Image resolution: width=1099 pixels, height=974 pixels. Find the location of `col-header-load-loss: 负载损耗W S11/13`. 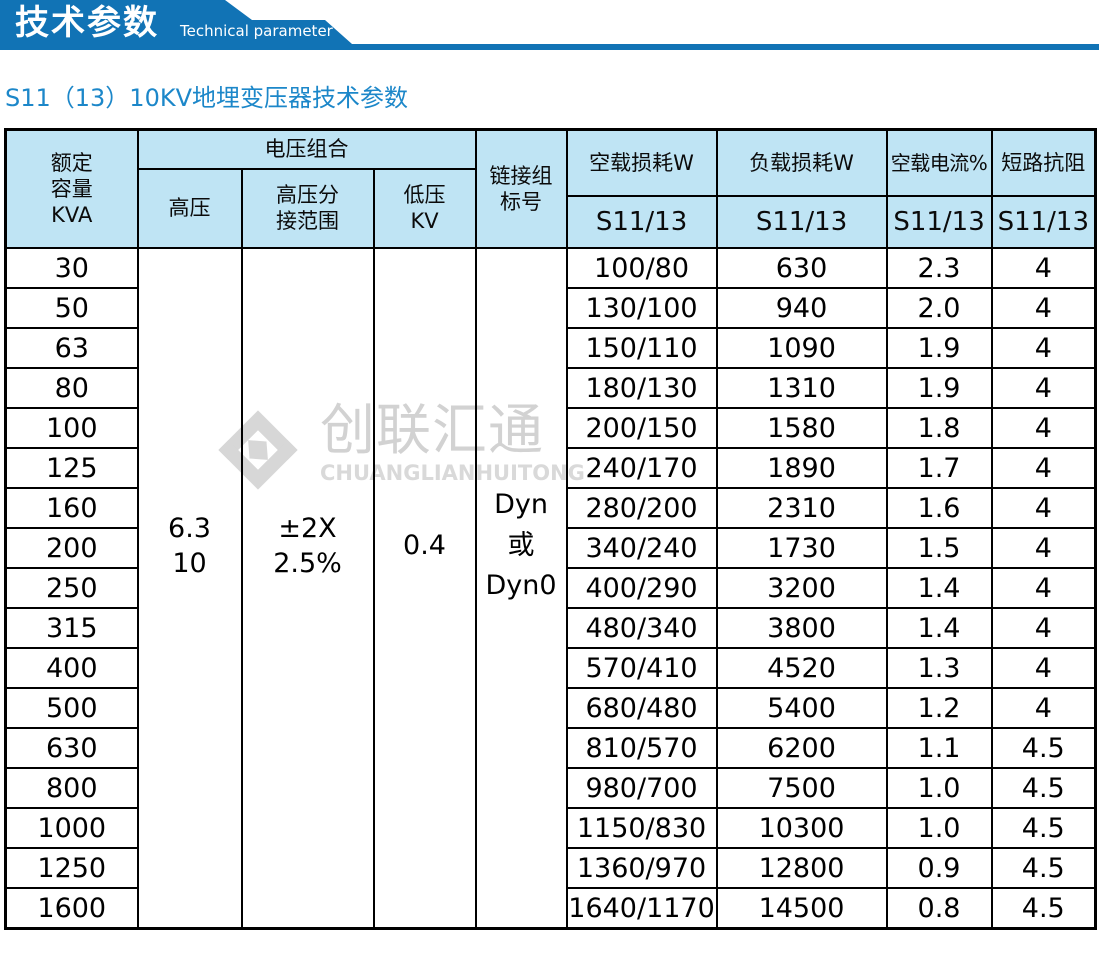

col-header-load-loss: 负载损耗W S11/13 is located at coordinates (801, 188).